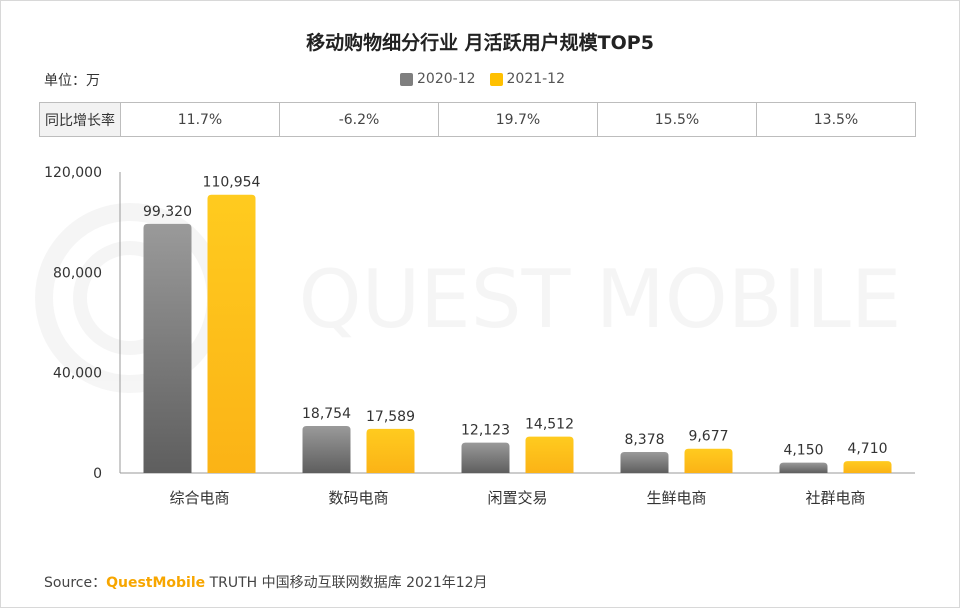 Image resolution: width=960 pixels, height=608 pixels. I want to click on legend-label-2021: 2021-12, so click(536, 79).